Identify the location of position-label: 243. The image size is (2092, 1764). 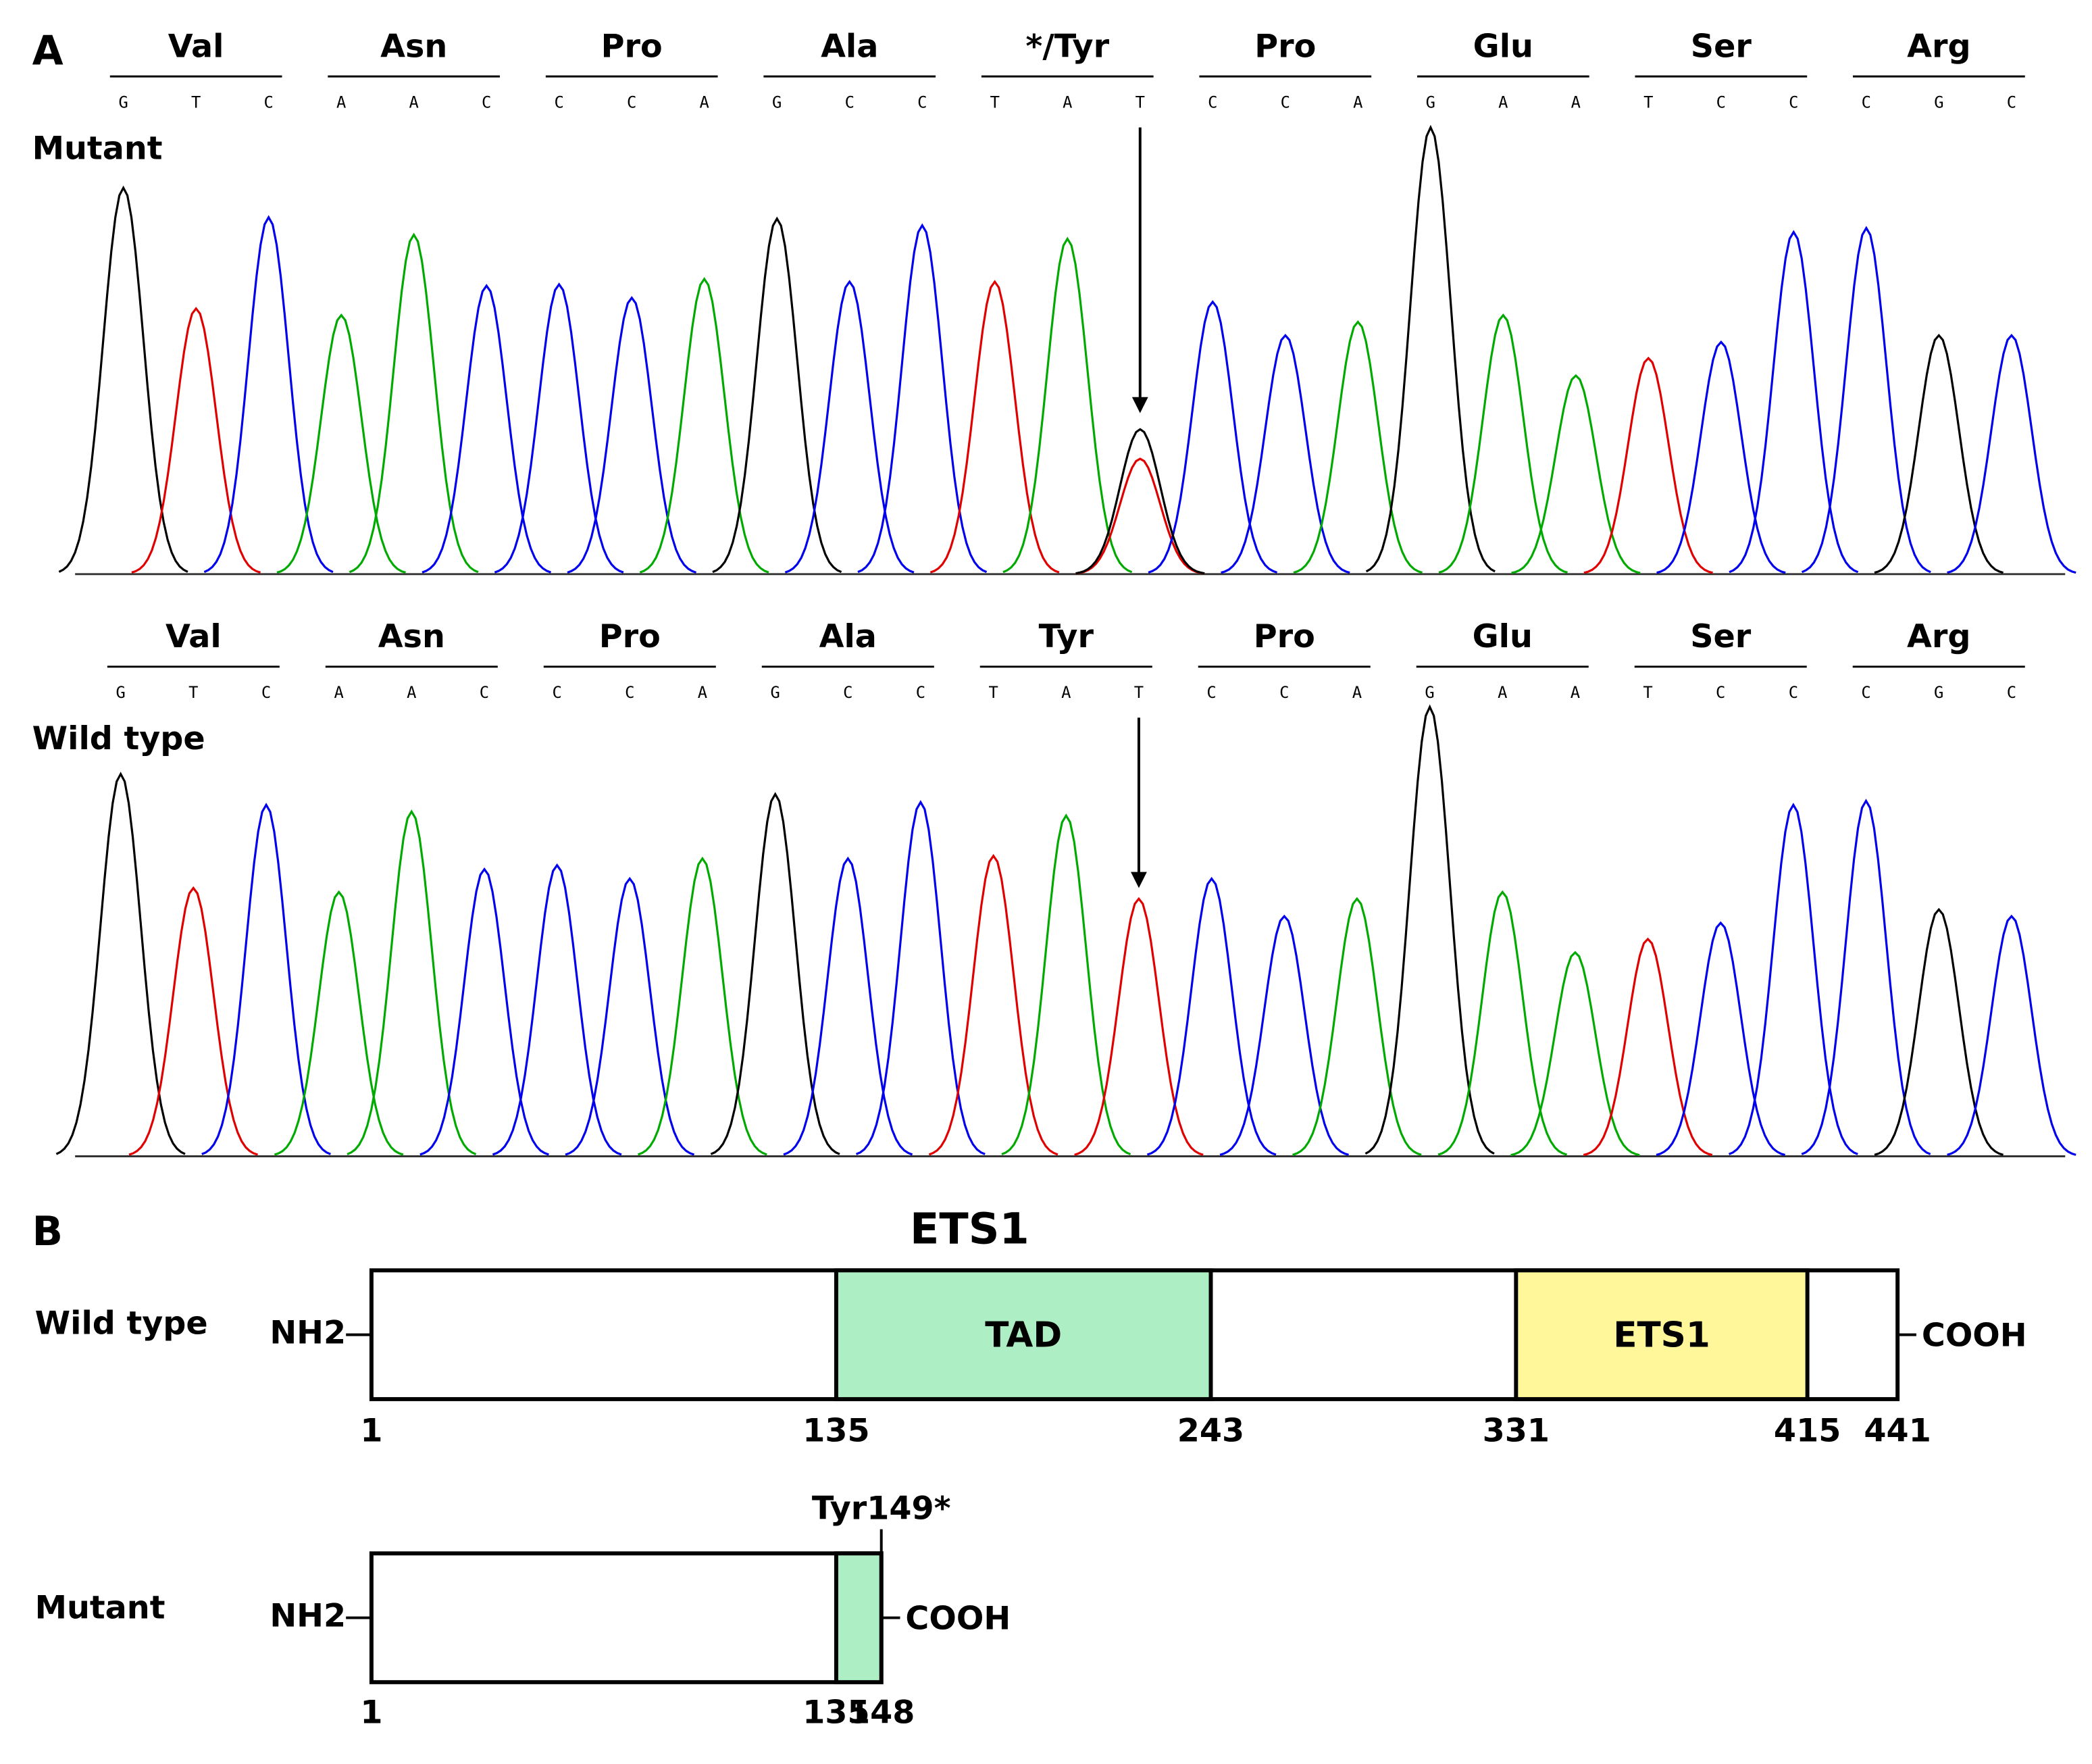
(1210, 1431).